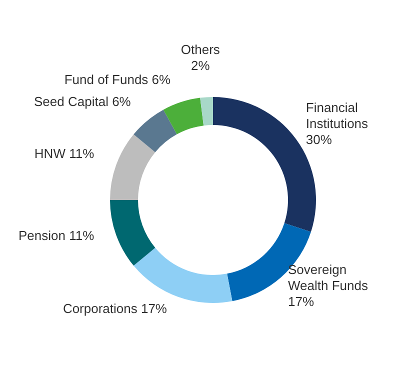 This screenshot has width=408, height=368. I want to click on slice-label: Corporations 17%, so click(115, 308).